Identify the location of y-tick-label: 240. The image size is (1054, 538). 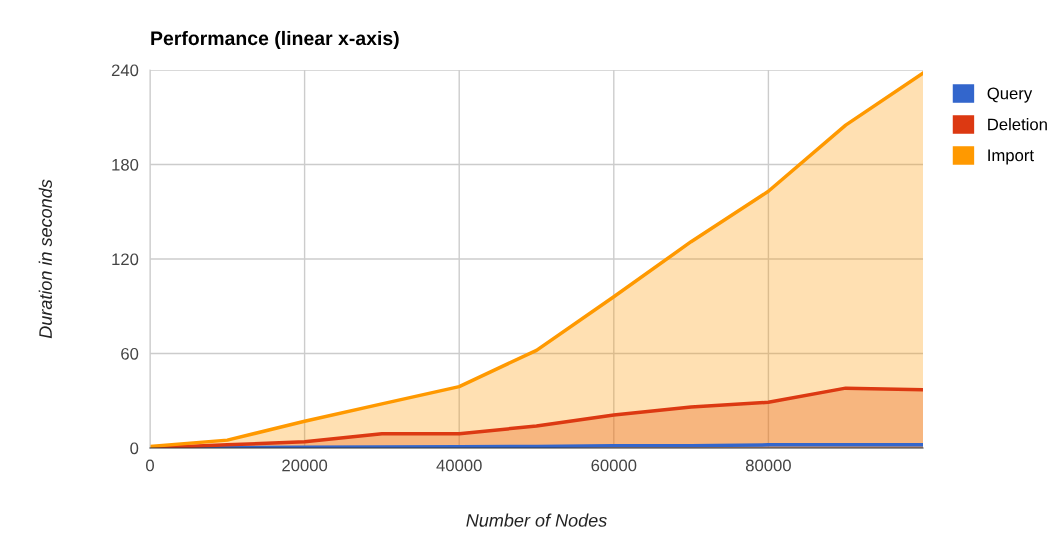
(125, 70).